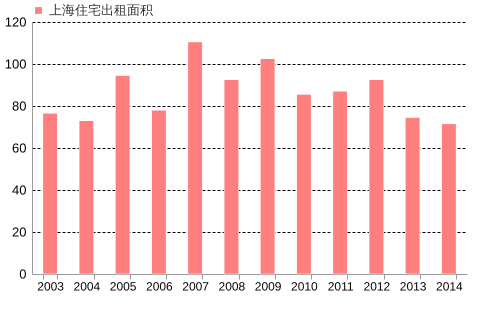 Image resolution: width=481 pixels, height=324 pixels. Describe the element at coordinates (101, 10) in the screenshot. I see `legend-label: 上海住宅出租面积` at that location.